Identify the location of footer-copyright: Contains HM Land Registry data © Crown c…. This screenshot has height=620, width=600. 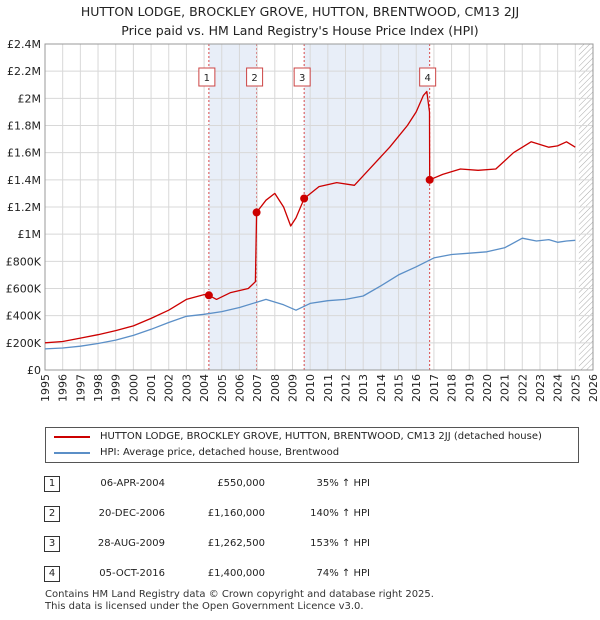
(239, 594).